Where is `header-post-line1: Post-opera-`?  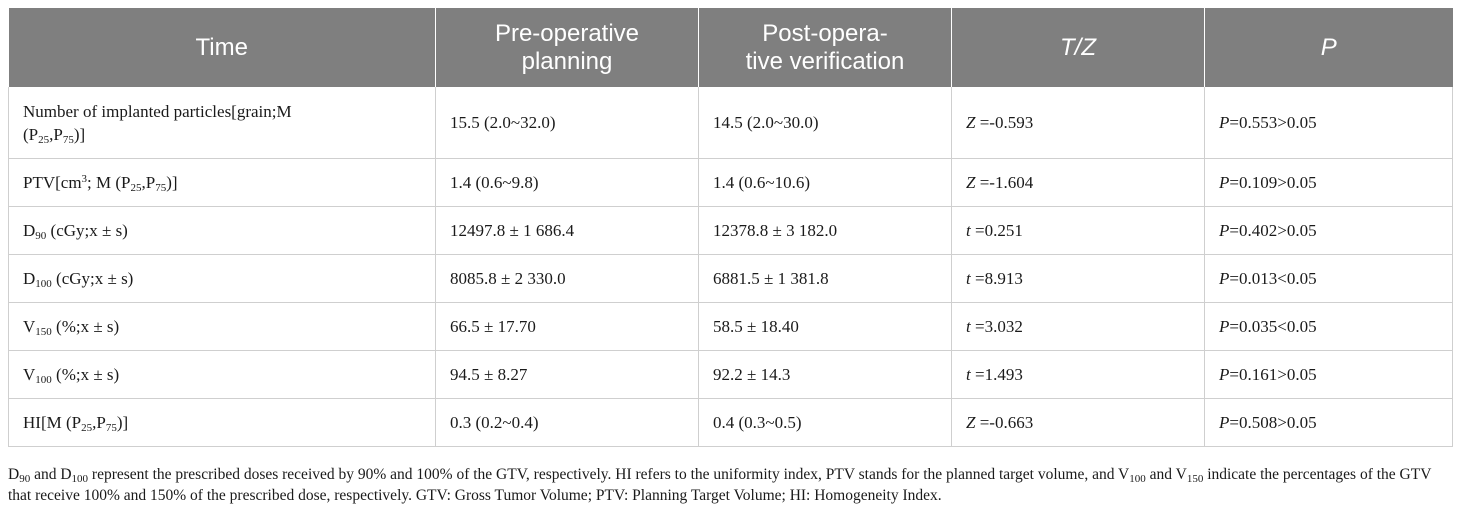
header-post-line1: Post-opera- is located at coordinates (825, 33).